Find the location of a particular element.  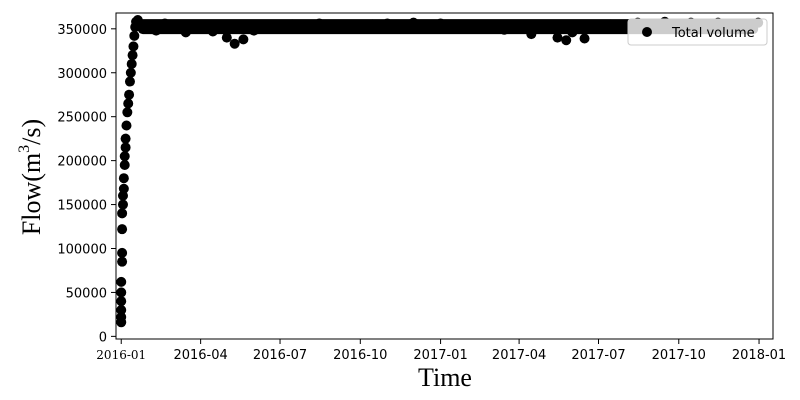

y-tick-label: 350000 is located at coordinates (82, 30).